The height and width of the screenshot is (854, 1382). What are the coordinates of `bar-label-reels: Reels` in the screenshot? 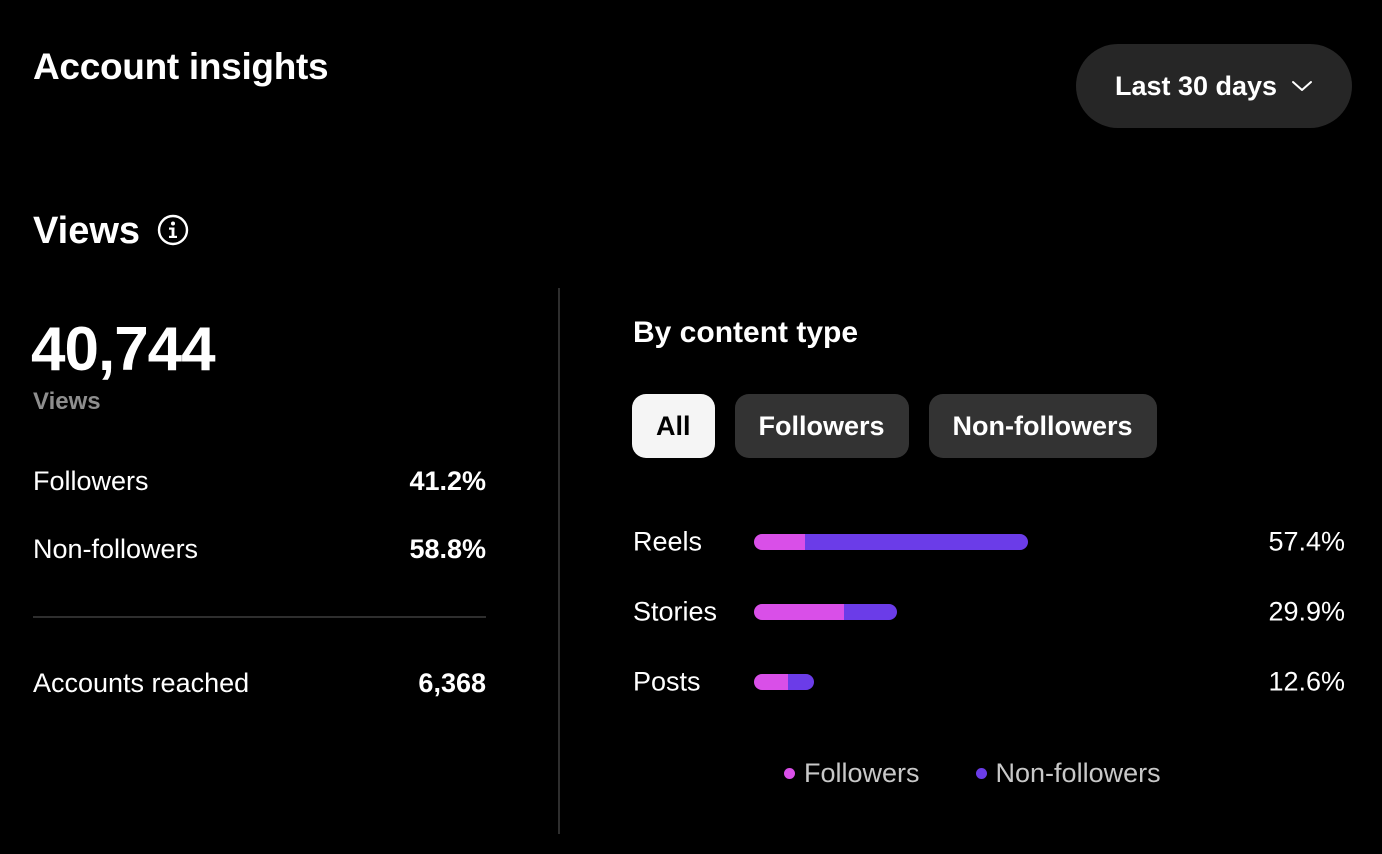 It's located at (668, 541).